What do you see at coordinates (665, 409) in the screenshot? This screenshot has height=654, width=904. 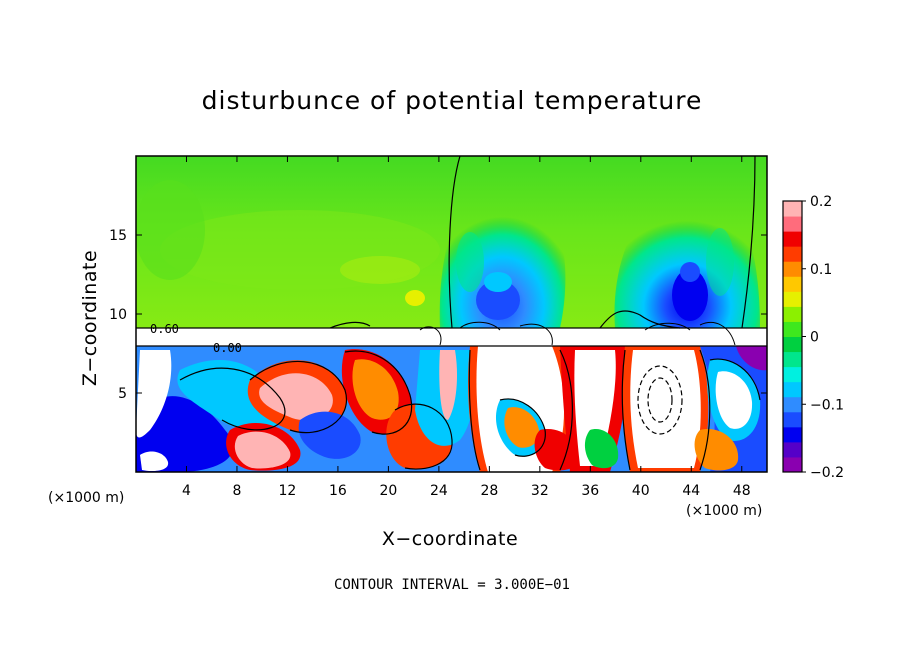 I see `convective-cell-right` at bounding box center [665, 409].